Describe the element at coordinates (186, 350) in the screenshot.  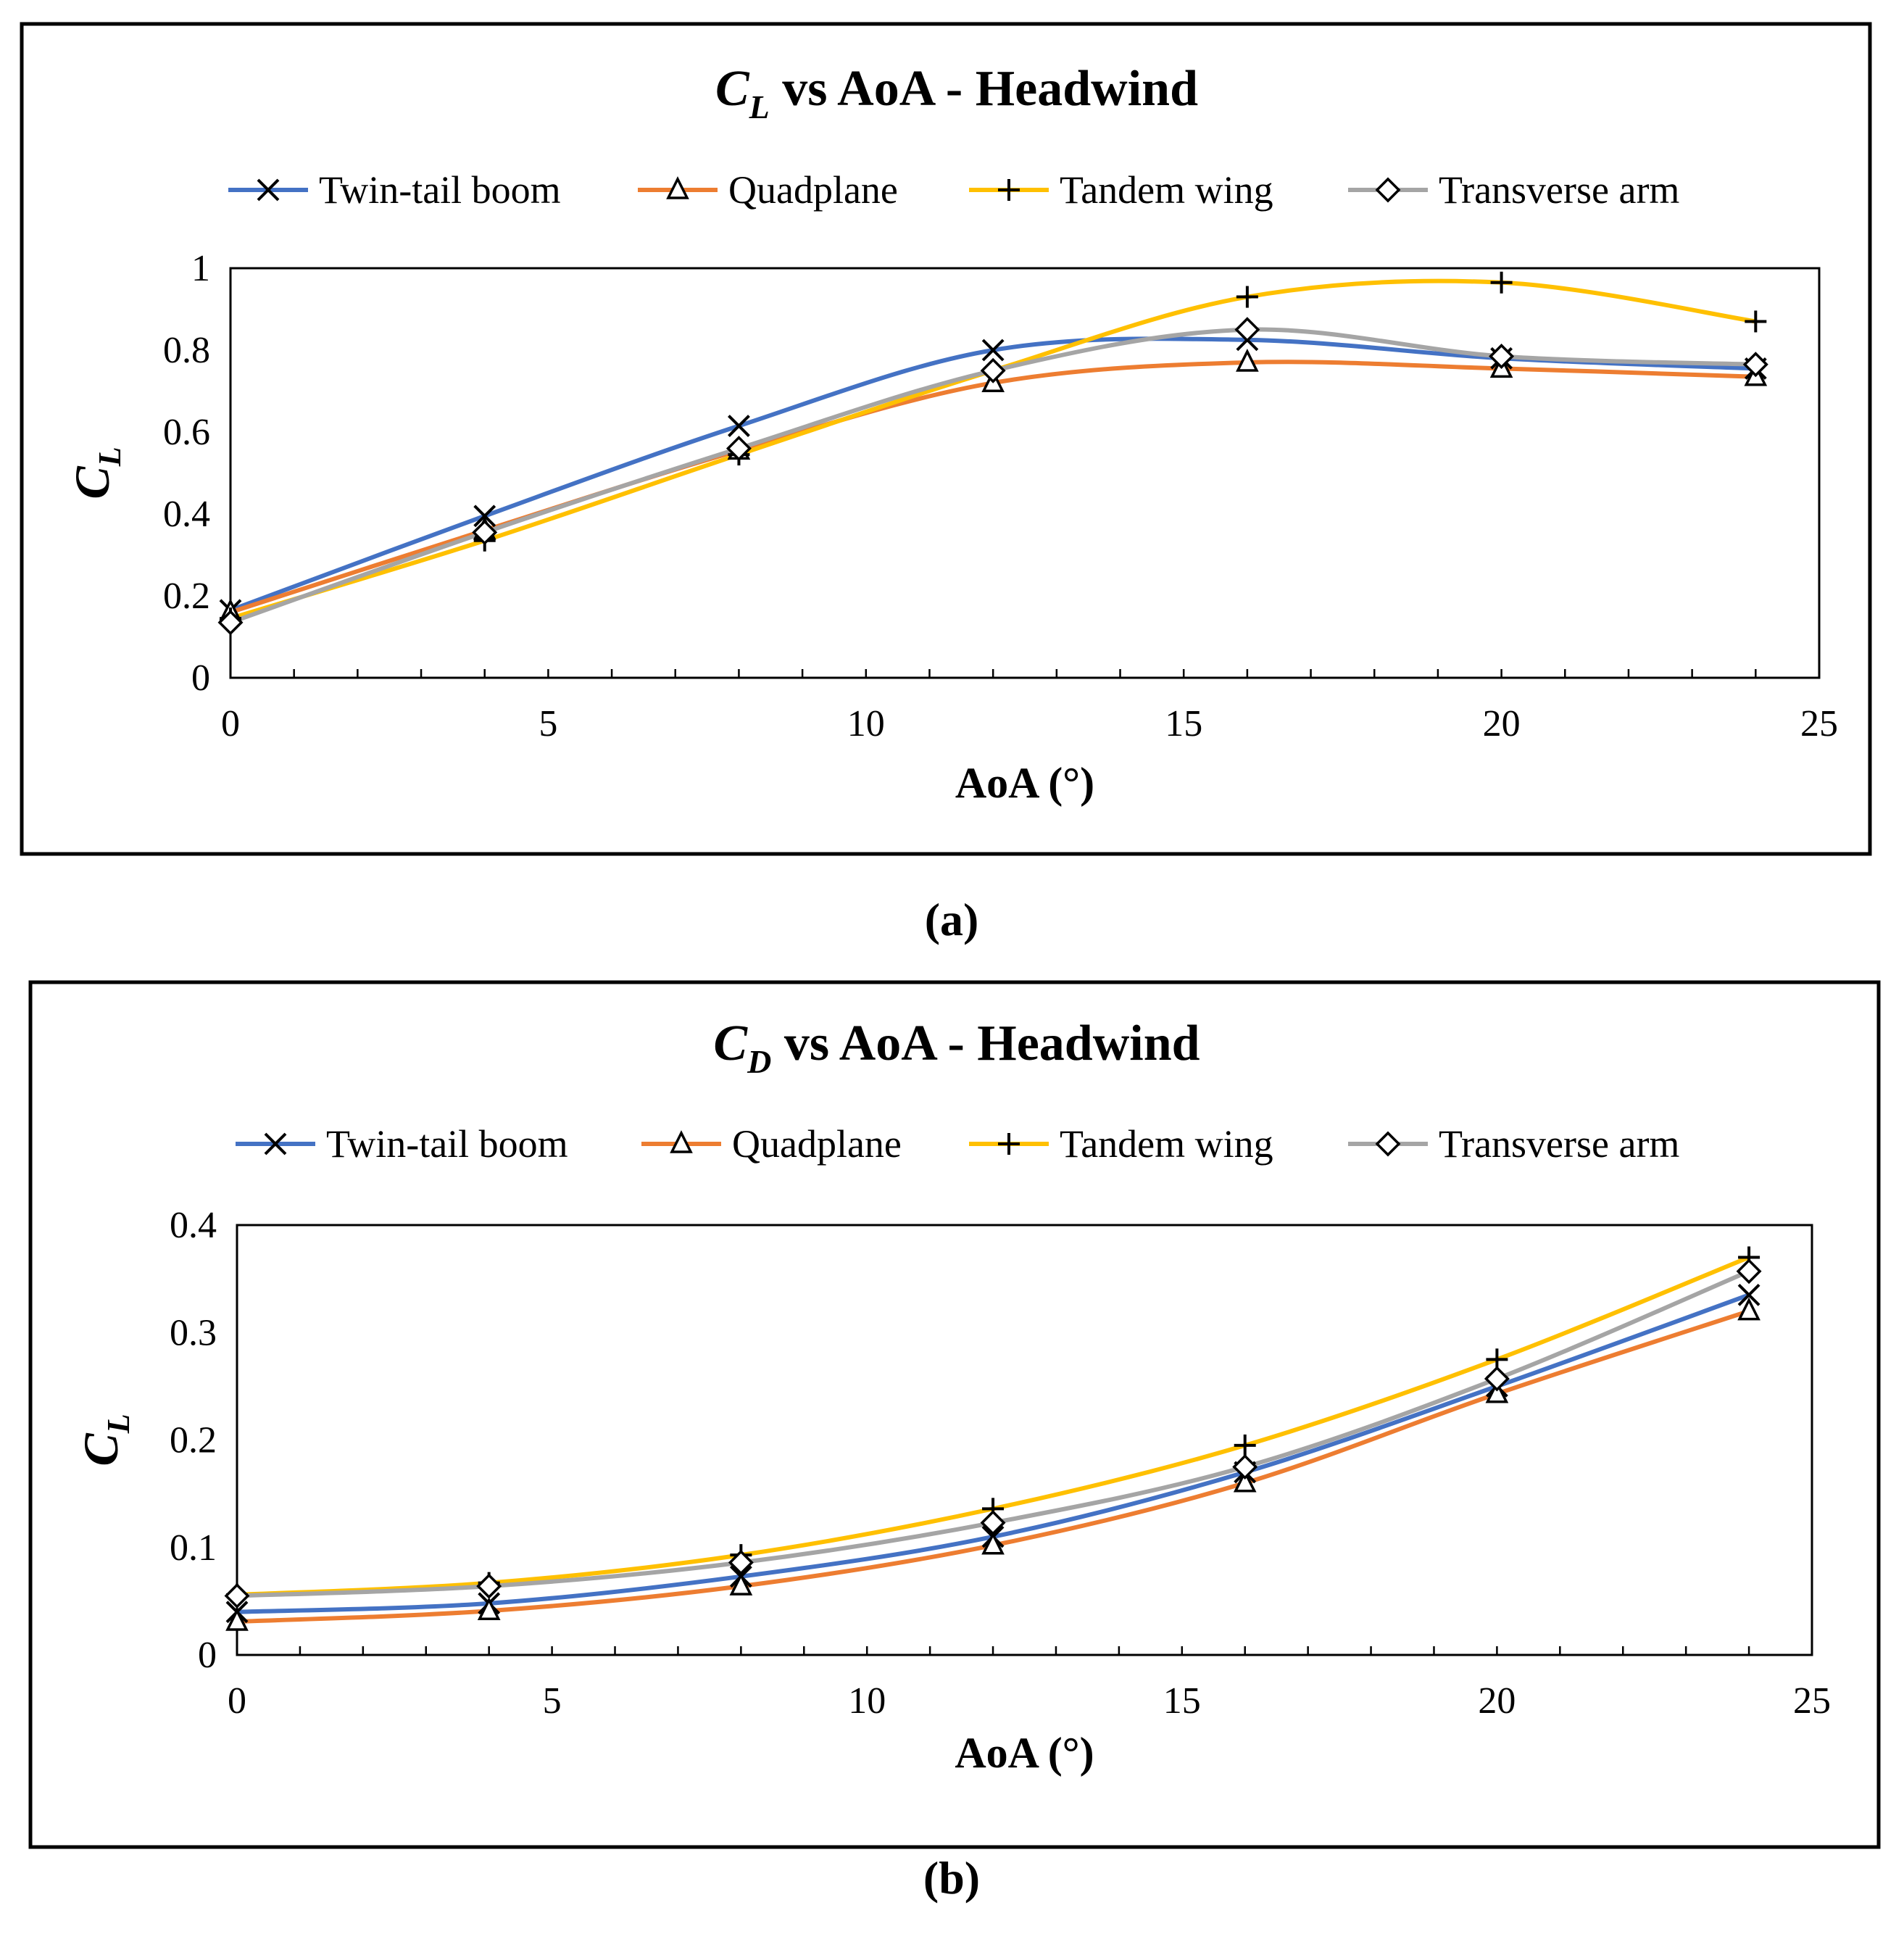
I see `y-tick-label: 0.8` at that location.